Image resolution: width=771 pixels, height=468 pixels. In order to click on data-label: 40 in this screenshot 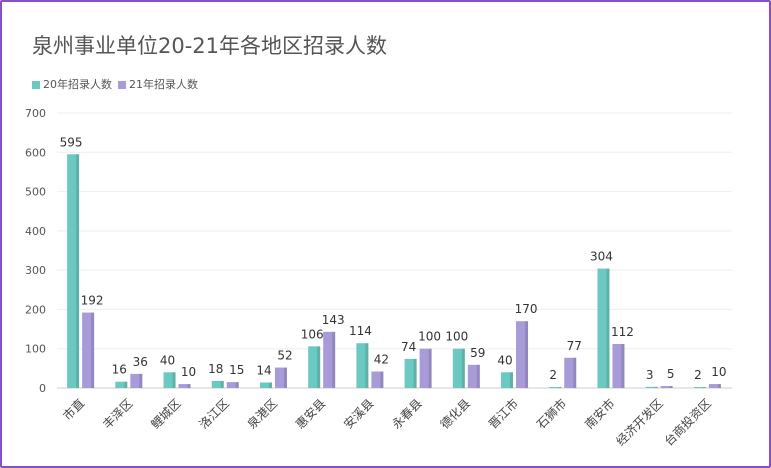, I will do `click(167, 360)`.